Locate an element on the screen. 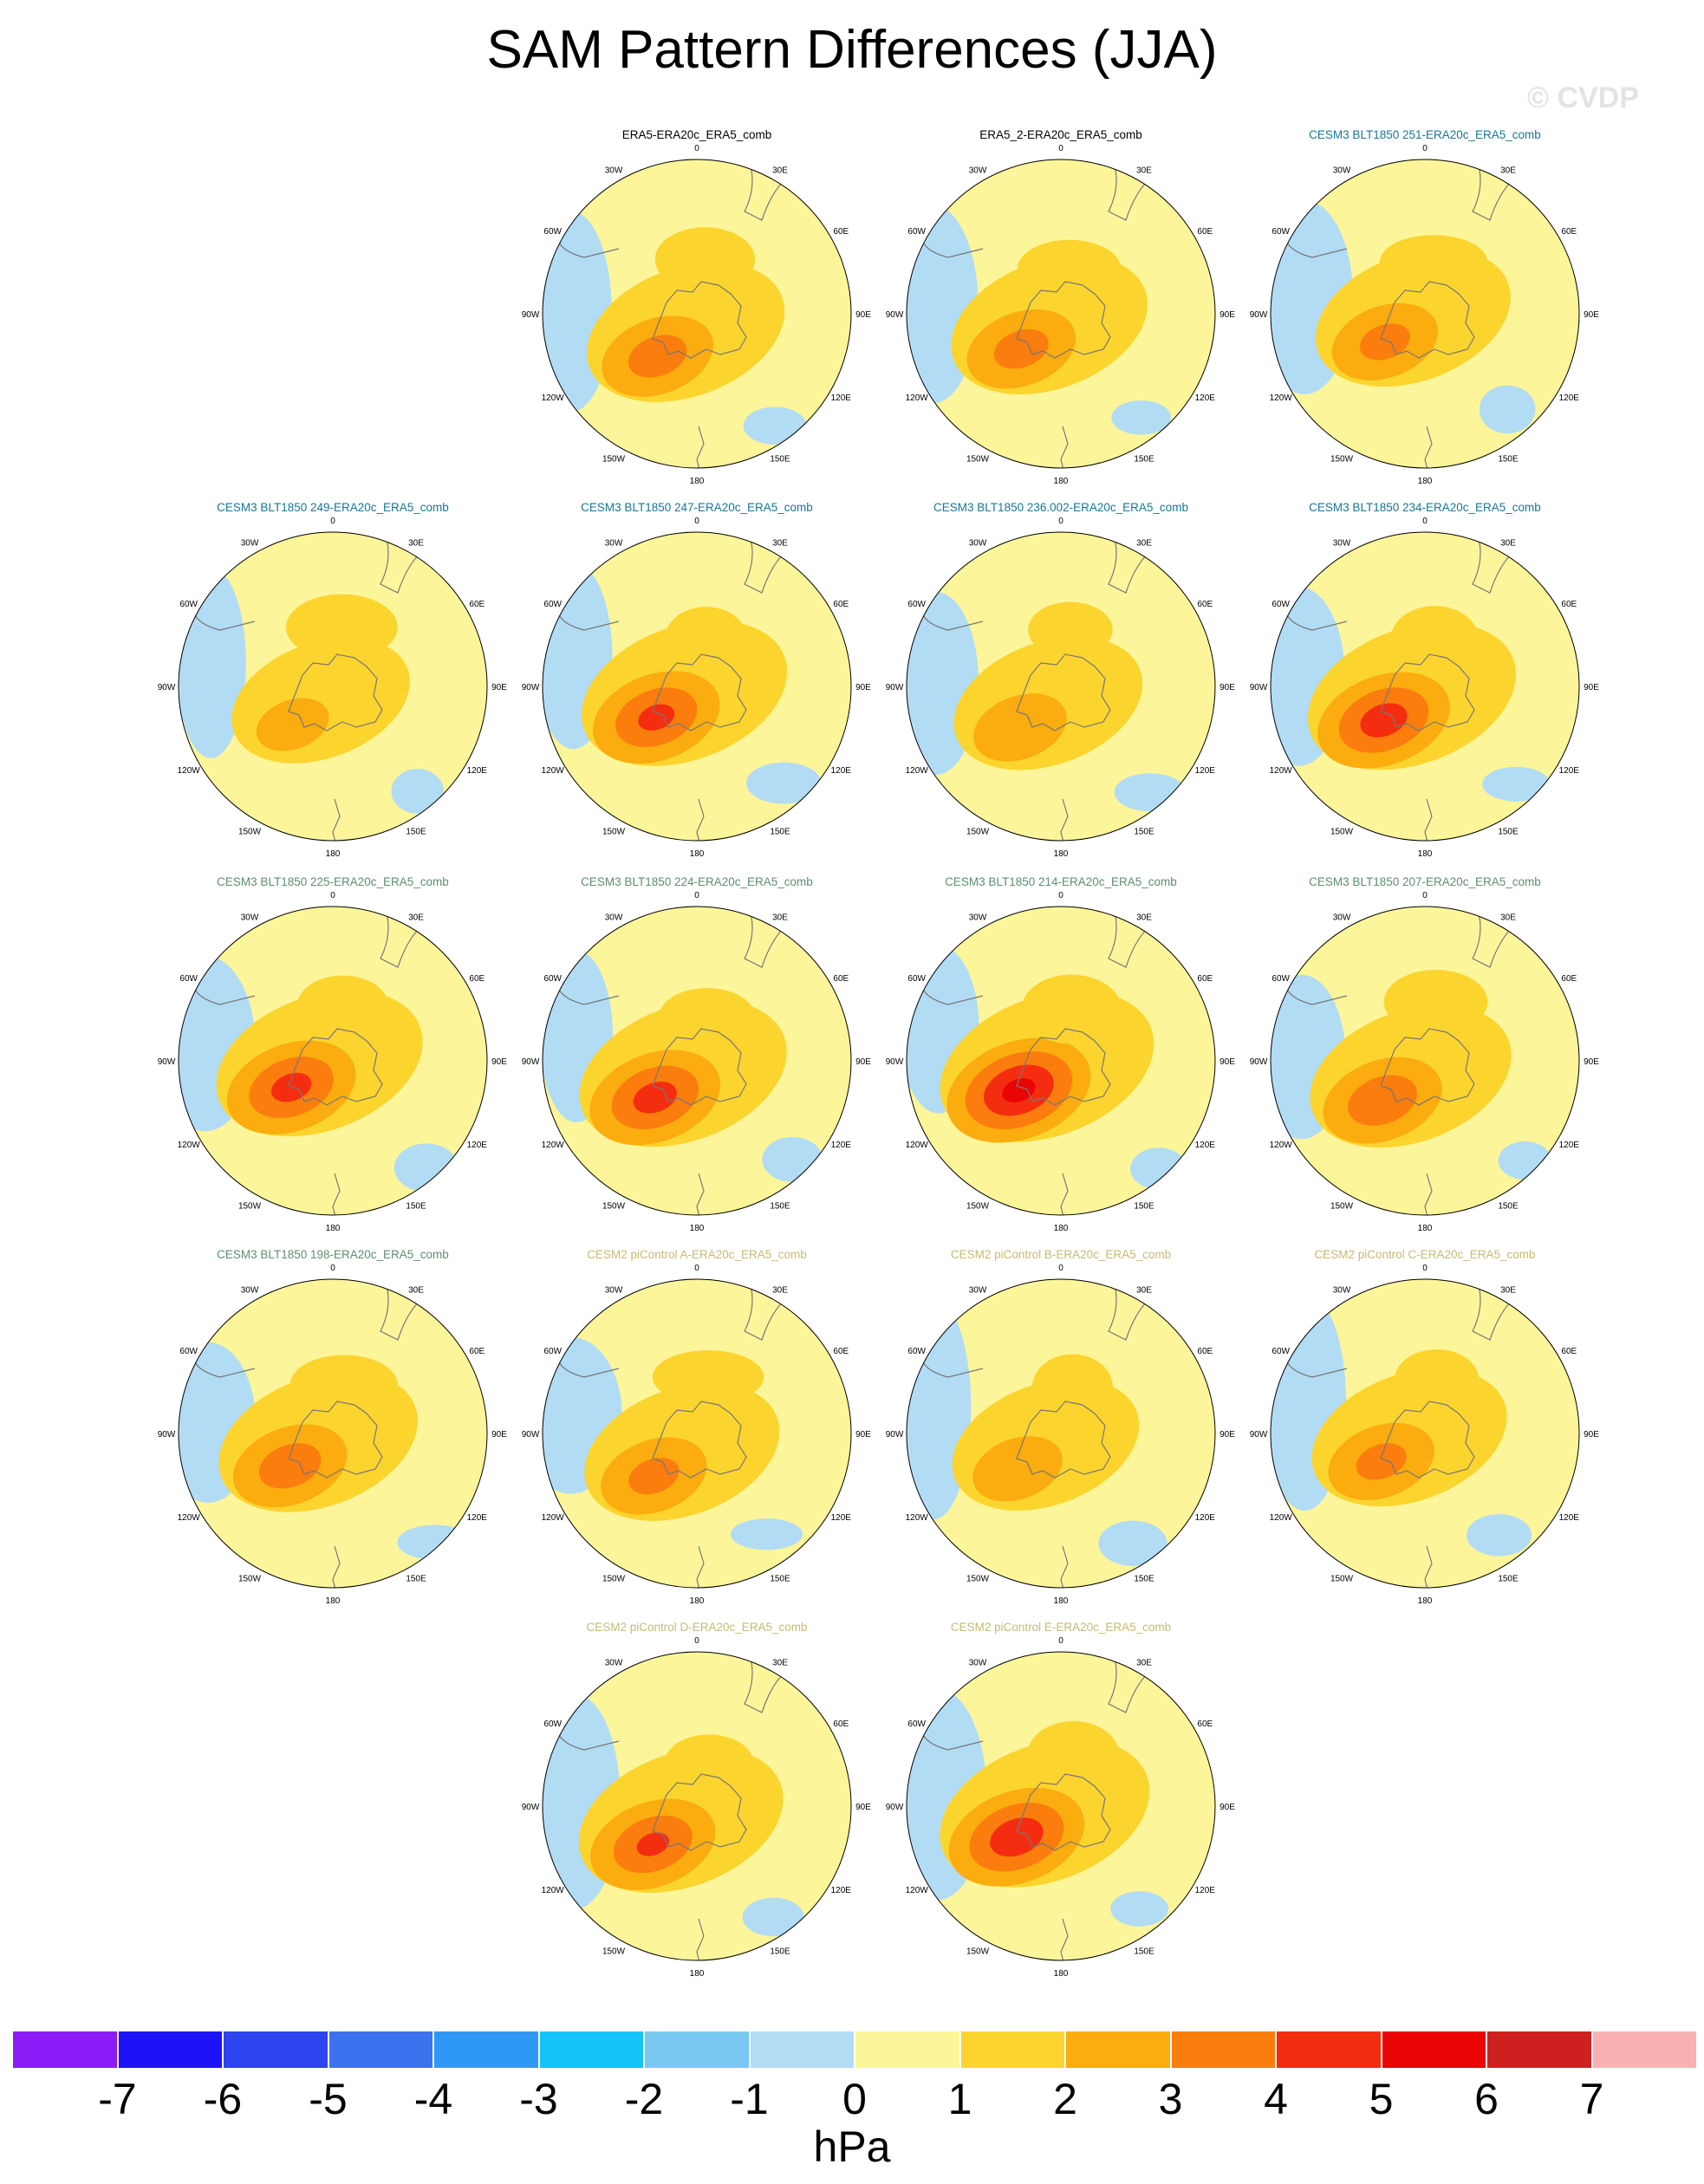 This screenshot has width=1704, height=2184. colorbar-tick-label: -4 is located at coordinates (433, 2099).